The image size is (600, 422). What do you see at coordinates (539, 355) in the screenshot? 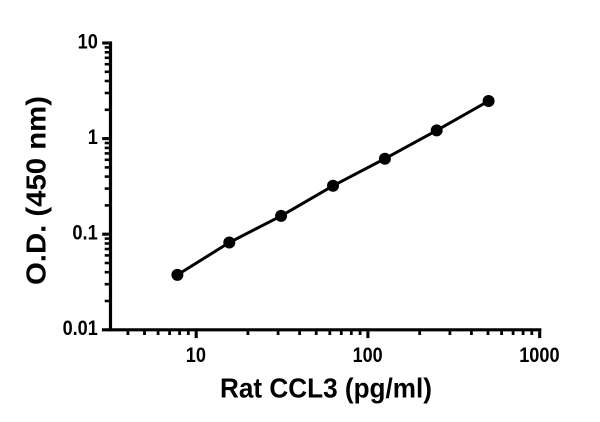
I see `svg-text: 1000` at bounding box center [539, 355].